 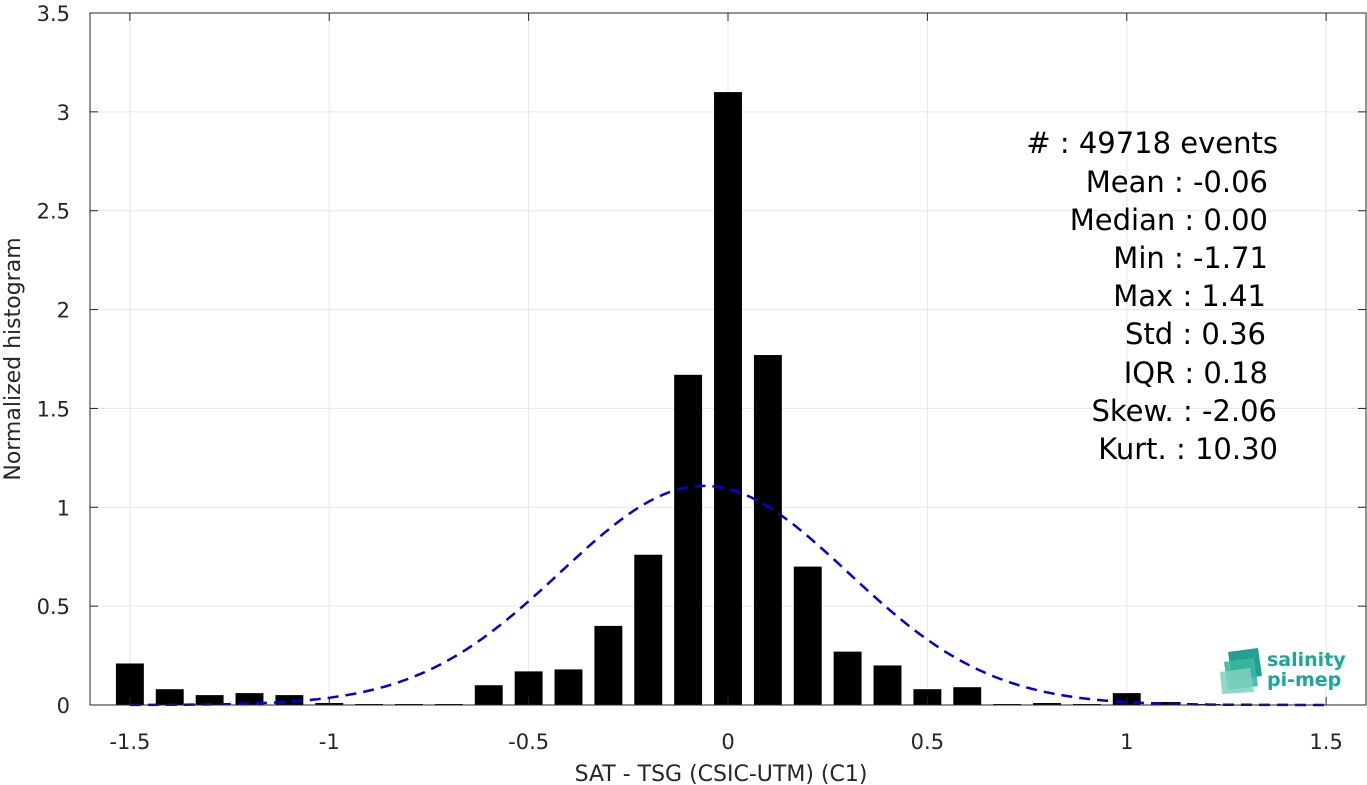 What do you see at coordinates (53, 14) in the screenshot?
I see `y-tick-label: 3.5` at bounding box center [53, 14].